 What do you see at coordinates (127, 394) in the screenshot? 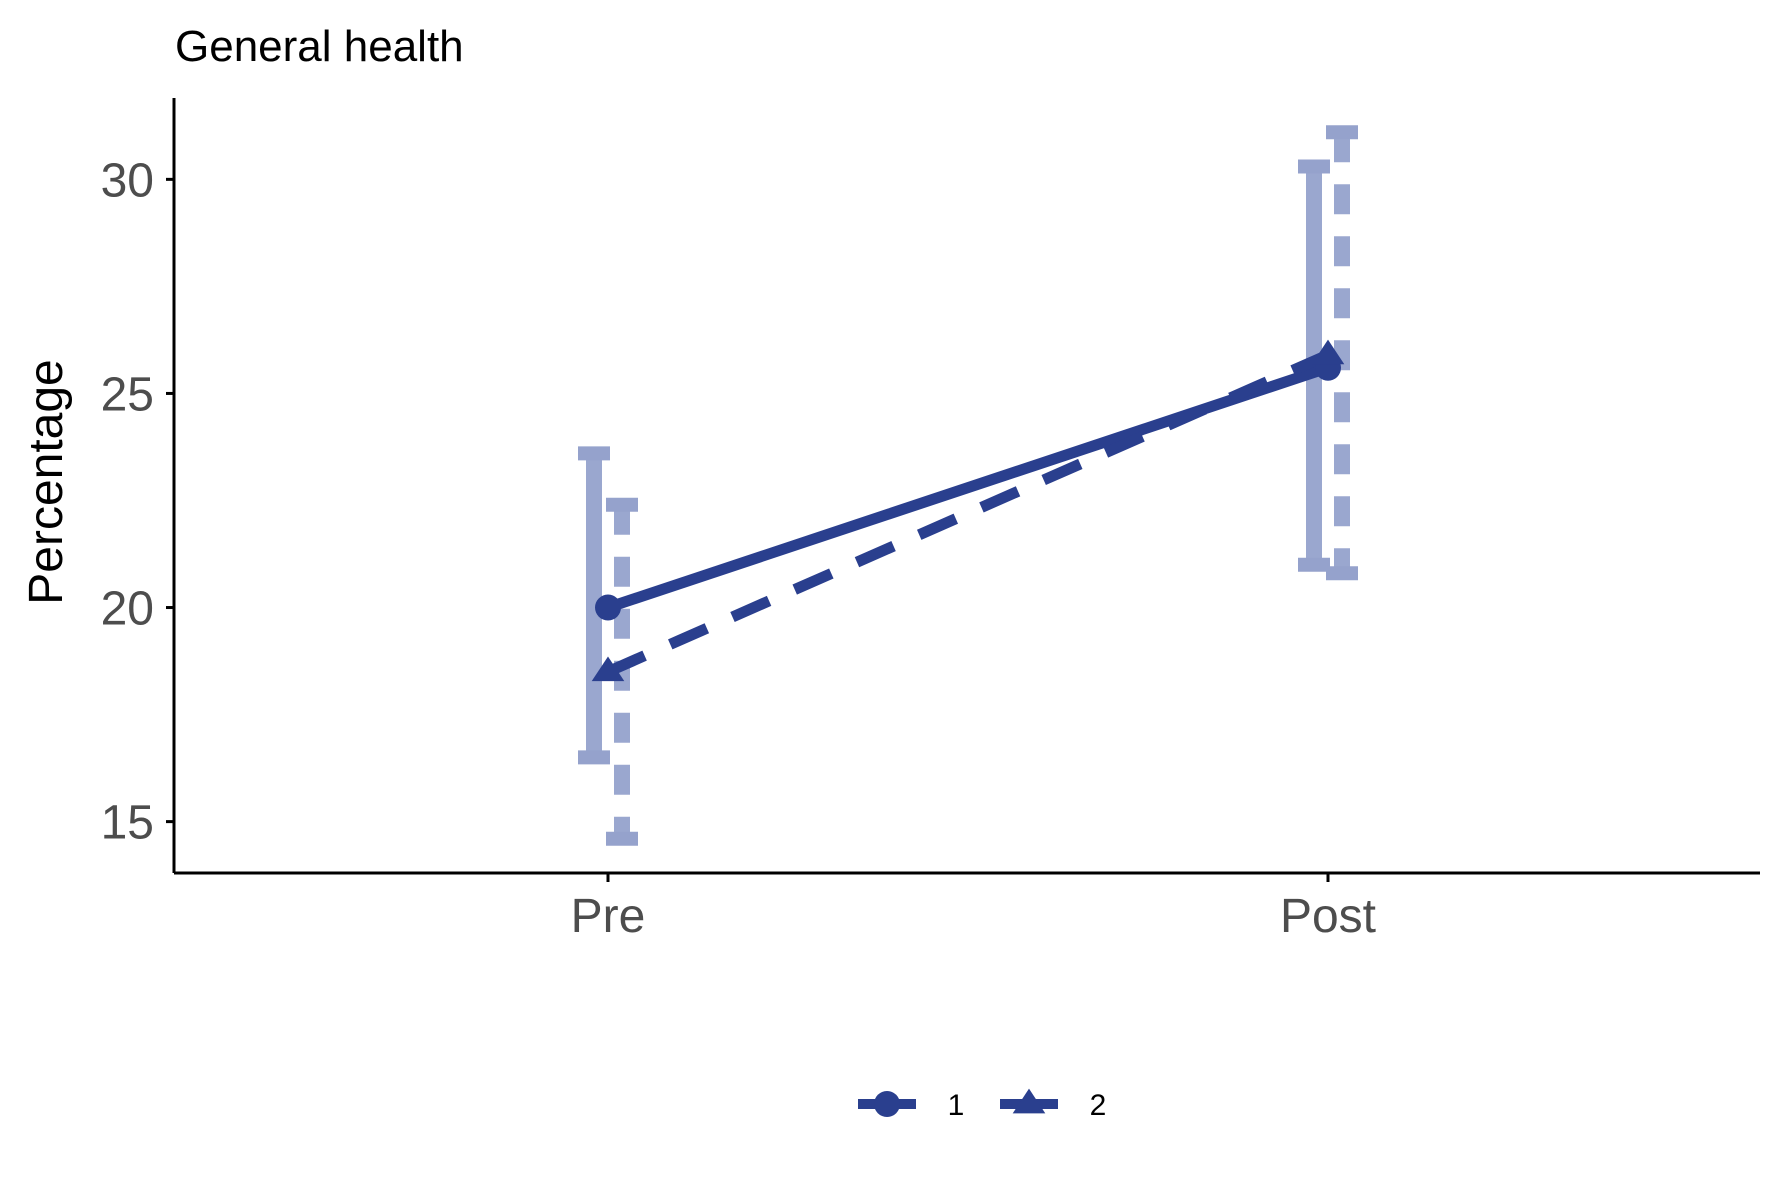
I see `y-tick-label-25: 25` at bounding box center [127, 394].